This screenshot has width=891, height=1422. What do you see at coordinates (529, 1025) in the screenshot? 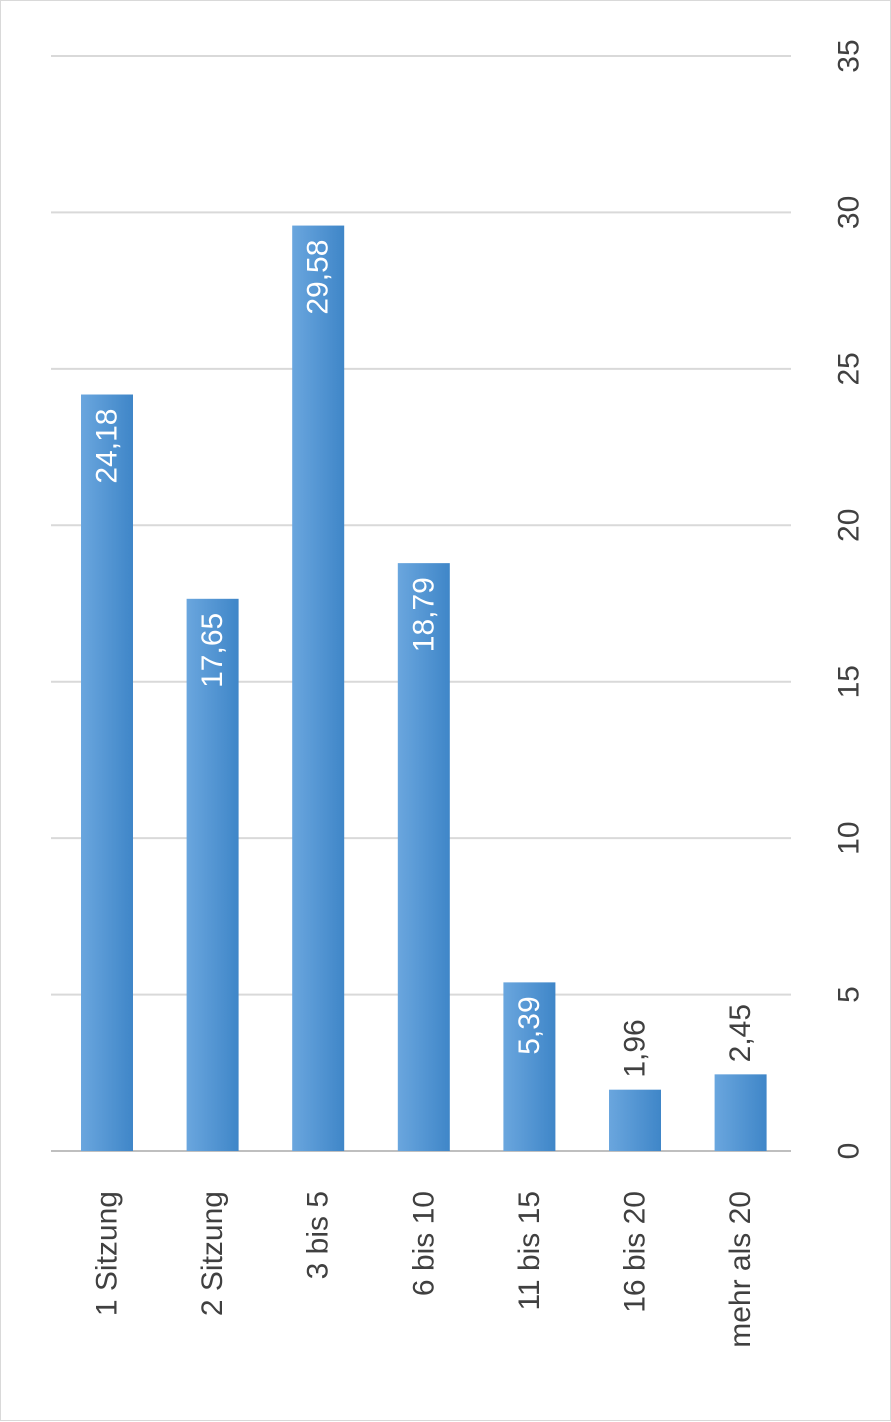
I see `data-label: 5,39` at bounding box center [529, 1025].